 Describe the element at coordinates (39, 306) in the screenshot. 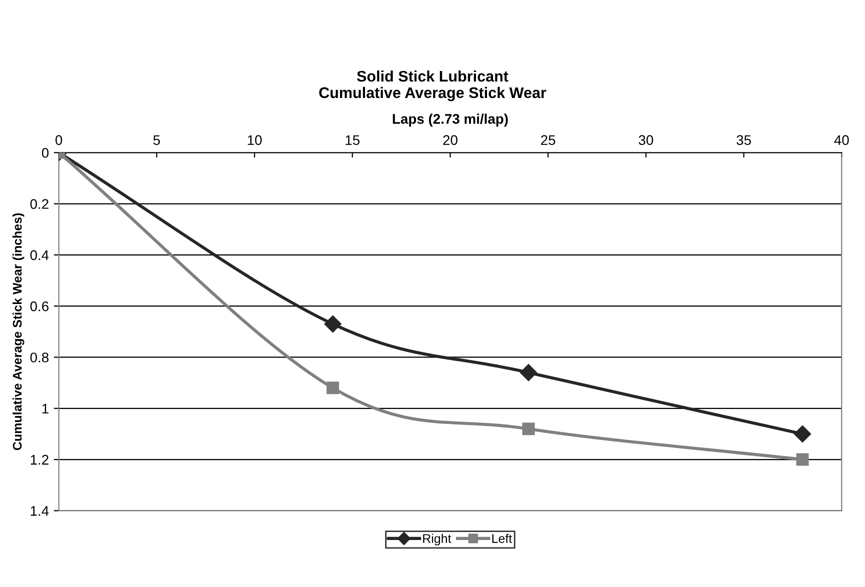

I see `y-tick-label: 0.6` at that location.